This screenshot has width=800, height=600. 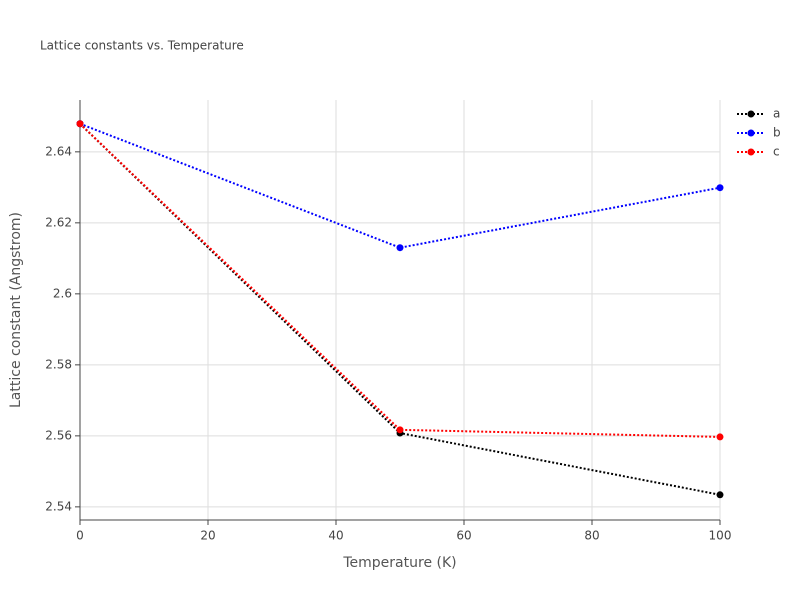 What do you see at coordinates (776, 114) in the screenshot?
I see `legend-label: a` at bounding box center [776, 114].